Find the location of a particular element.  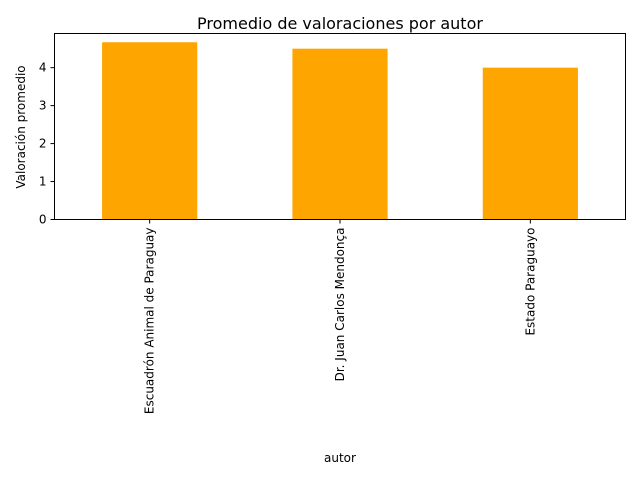

y-tick-label: 3 is located at coordinates (43, 106).